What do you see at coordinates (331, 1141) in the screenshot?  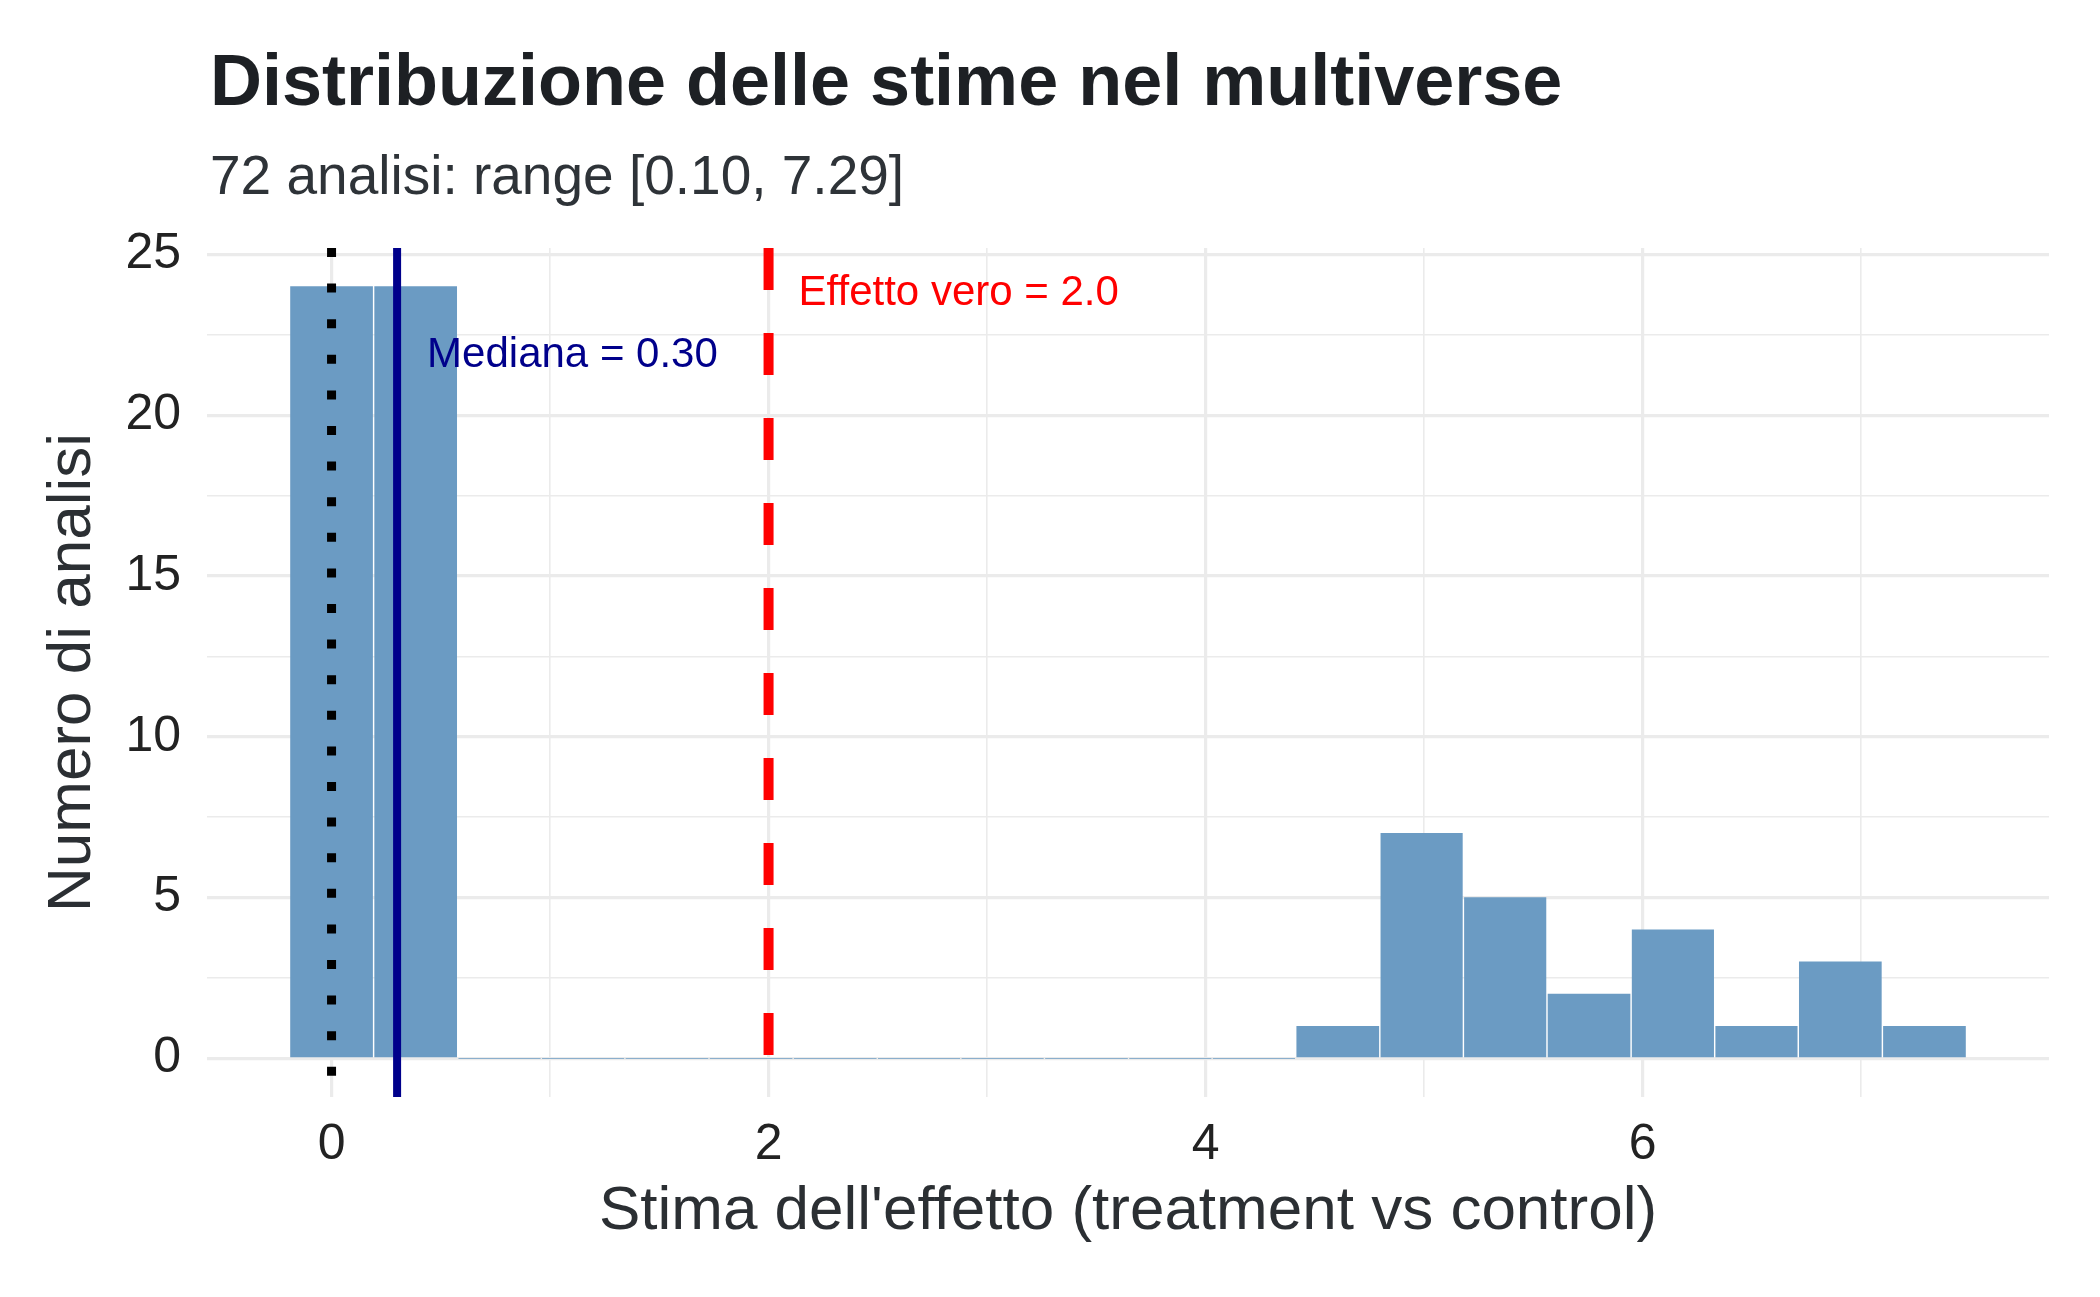 I see `x-tick-label: 0` at bounding box center [331, 1141].